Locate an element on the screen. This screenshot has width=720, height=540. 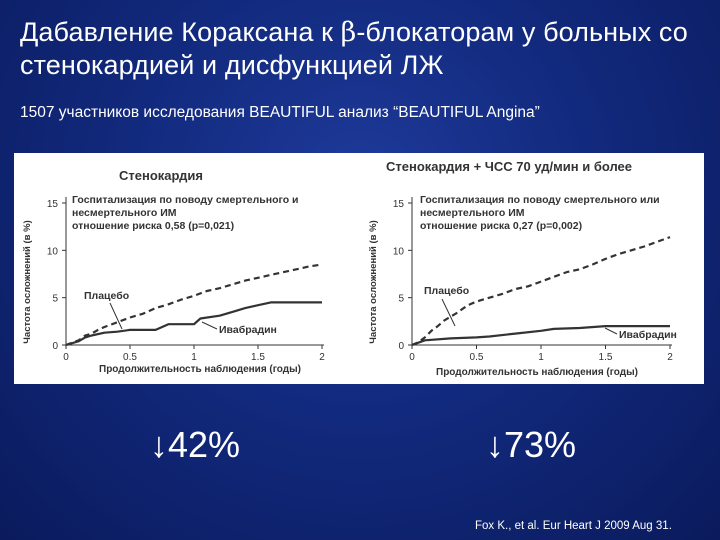
chart-annotation-2-2: несмертельного ИМ is located at coordinates (472, 213).